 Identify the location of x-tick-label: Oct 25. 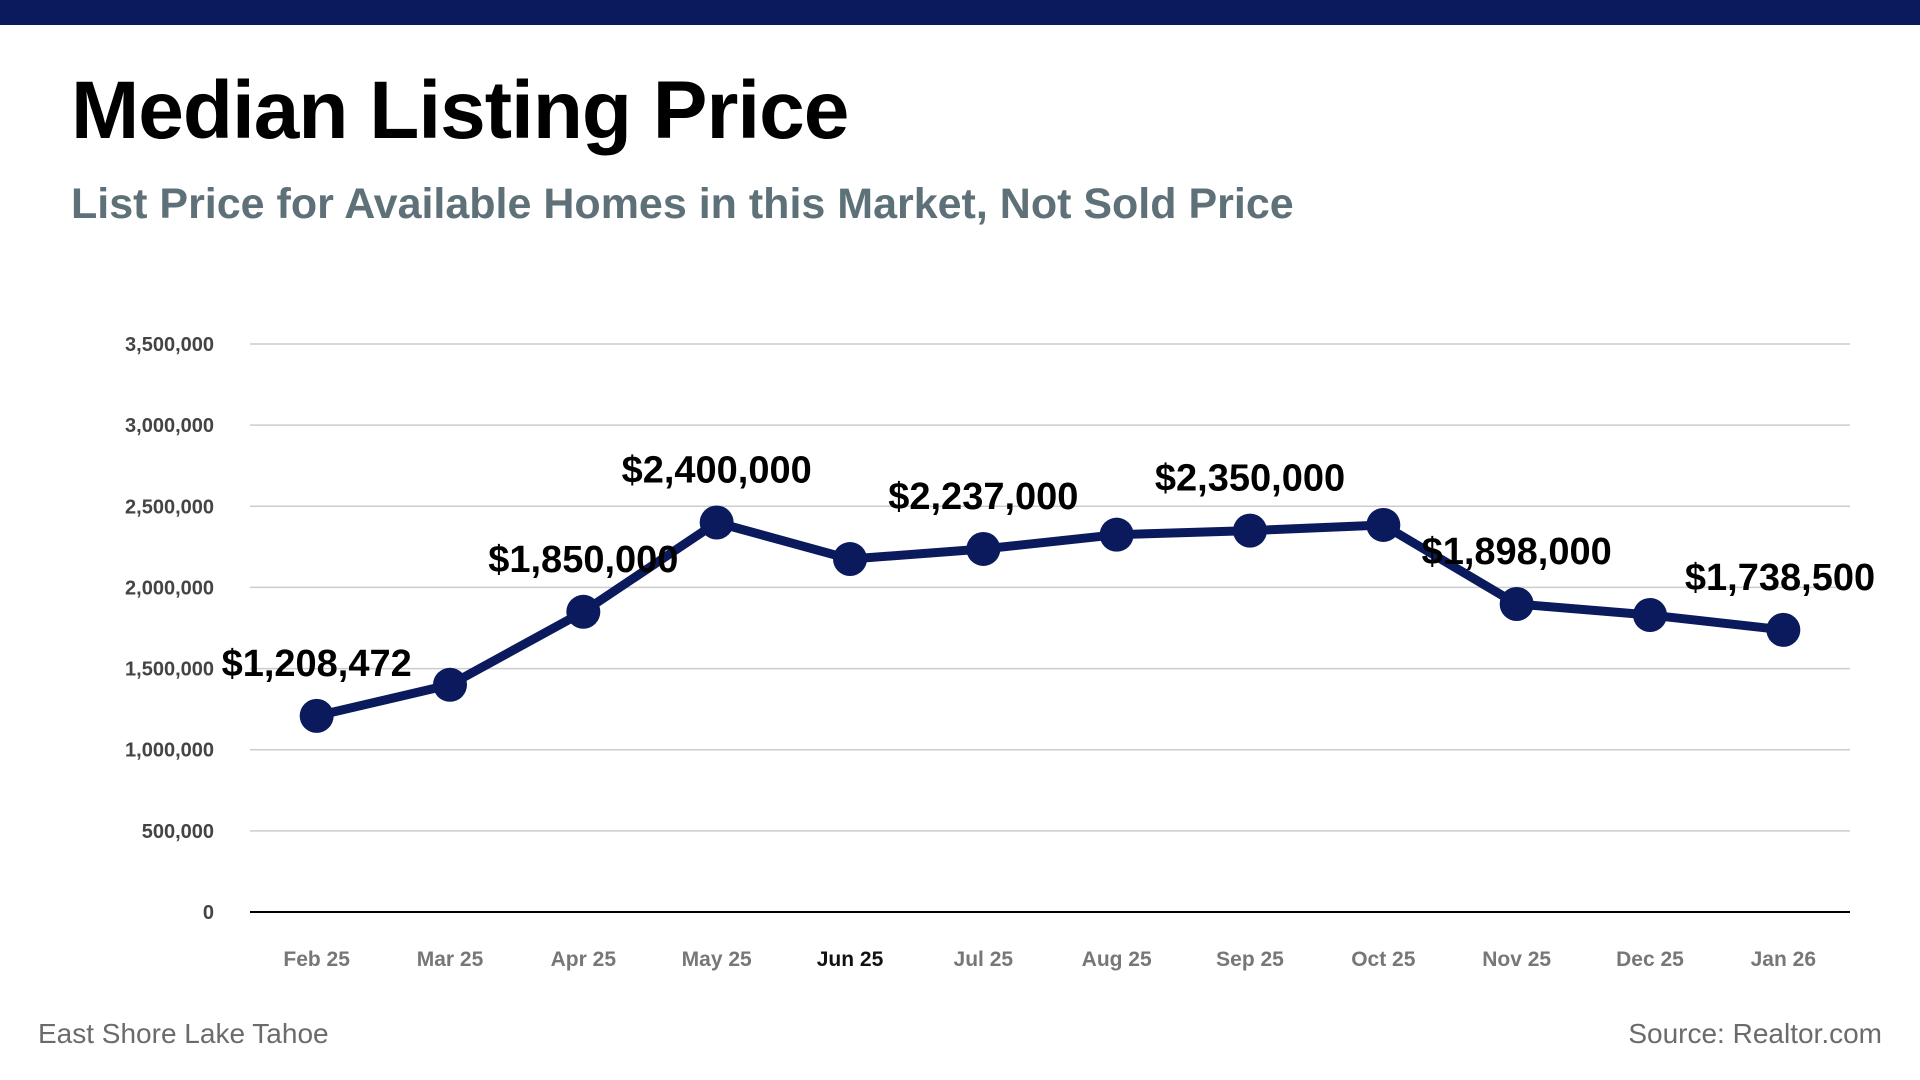
(1383, 959).